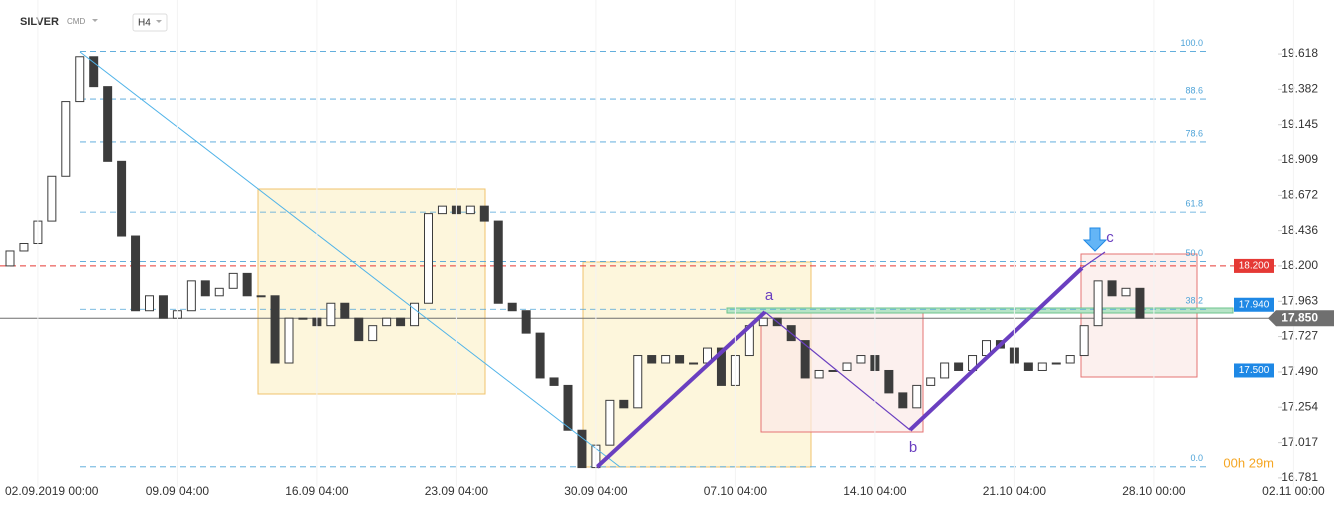  What do you see at coordinates (1299, 406) in the screenshot?
I see `y-tick-label: 17.254` at bounding box center [1299, 406].